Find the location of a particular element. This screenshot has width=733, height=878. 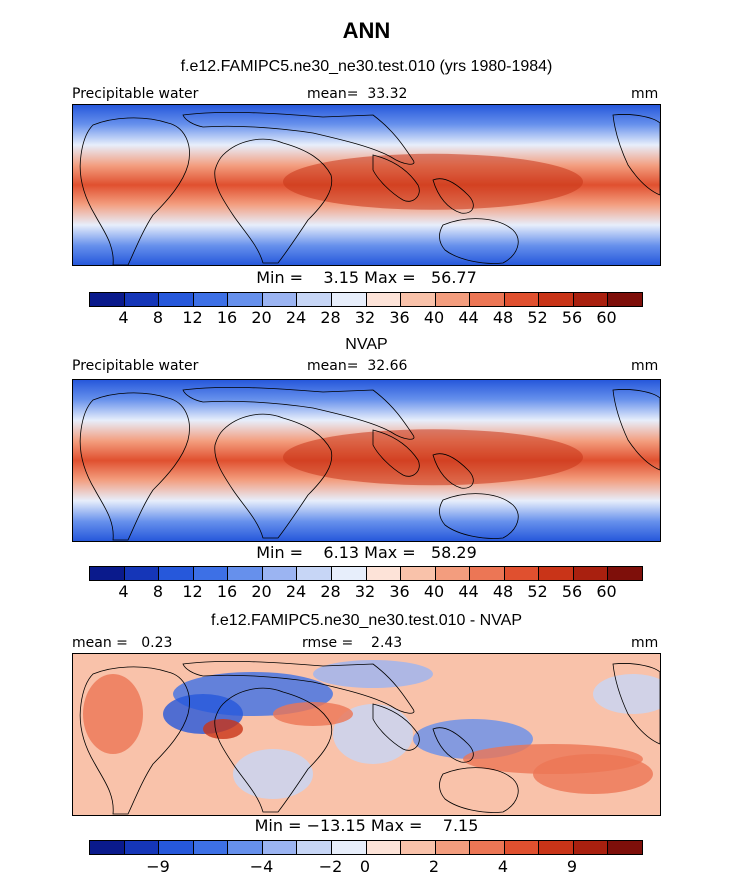

left-label-model: Precipitable water is located at coordinates (135, 94).